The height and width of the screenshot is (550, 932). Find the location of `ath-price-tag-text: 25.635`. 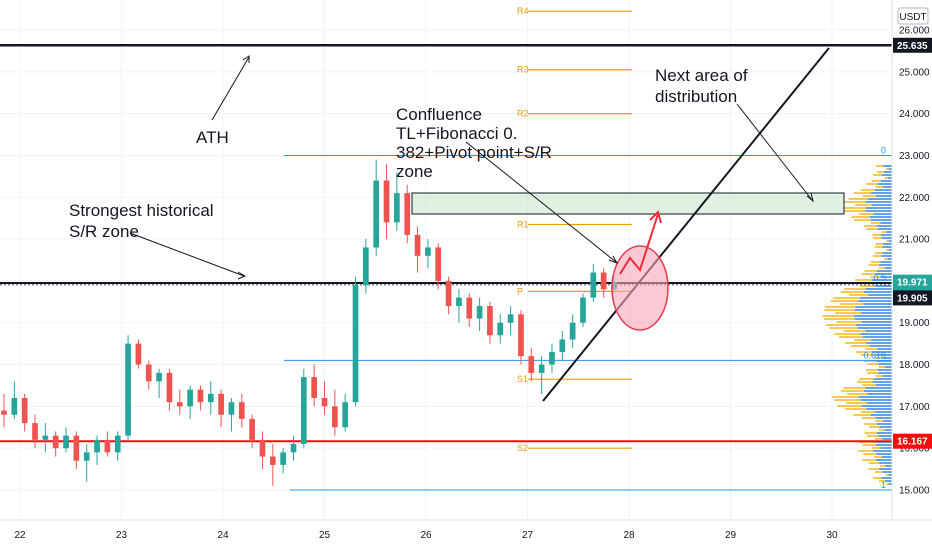

ath-price-tag-text: 25.635 is located at coordinates (912, 46).